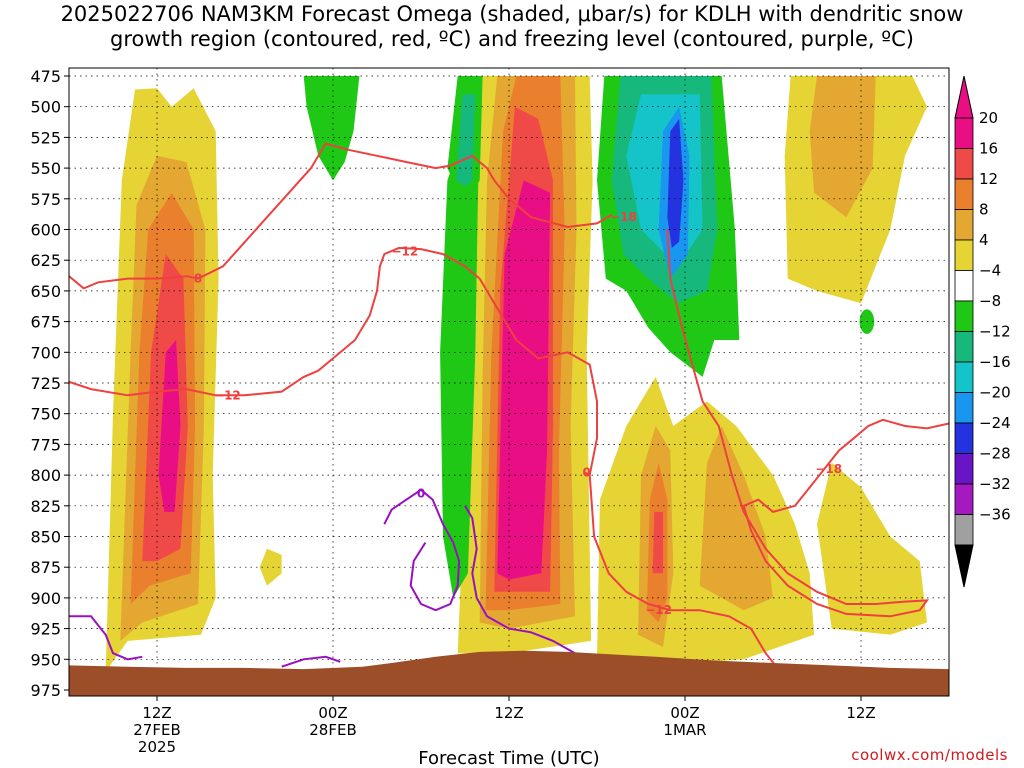 The width and height of the screenshot is (1024, 768). I want to click on y-tick-label: 725, so click(45, 383).